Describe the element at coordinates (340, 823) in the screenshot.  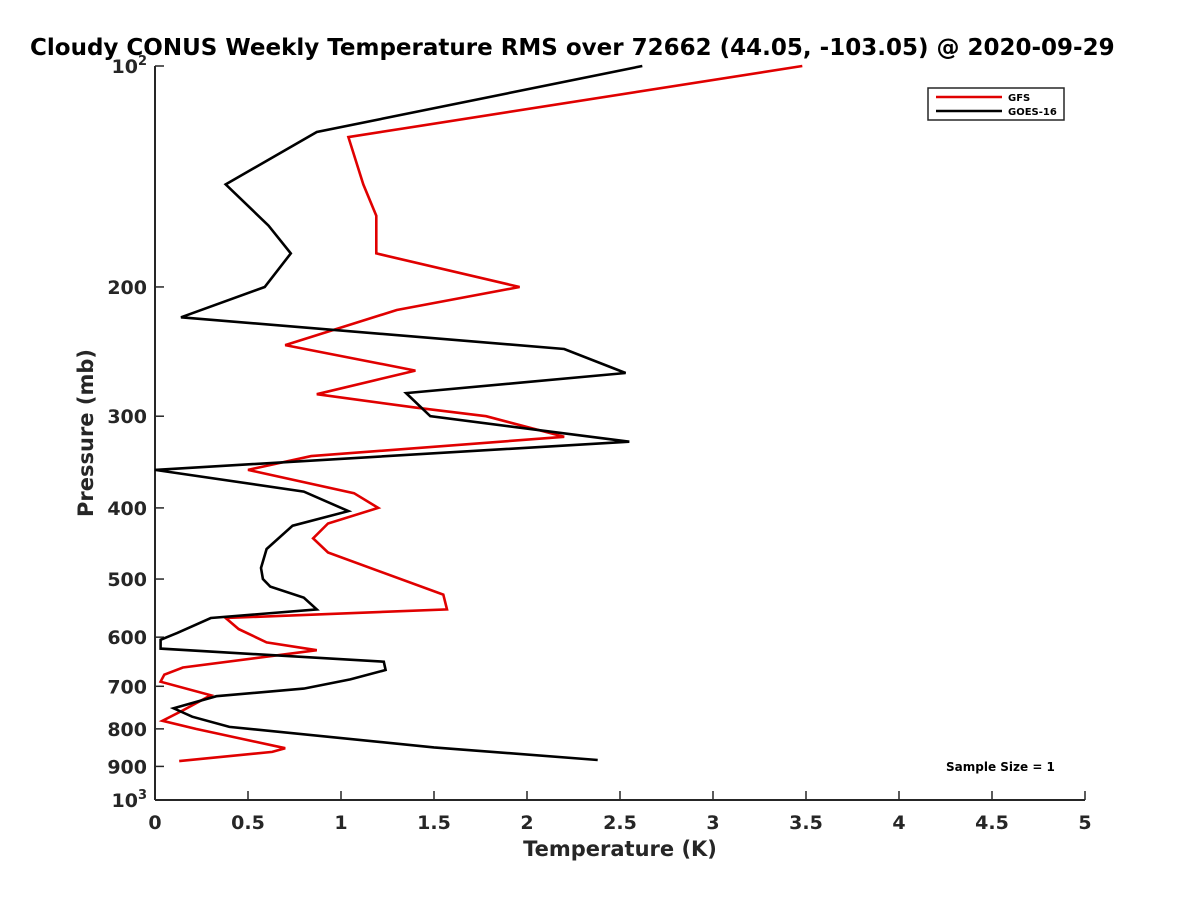
I see `x-tick-label: 1` at that location.